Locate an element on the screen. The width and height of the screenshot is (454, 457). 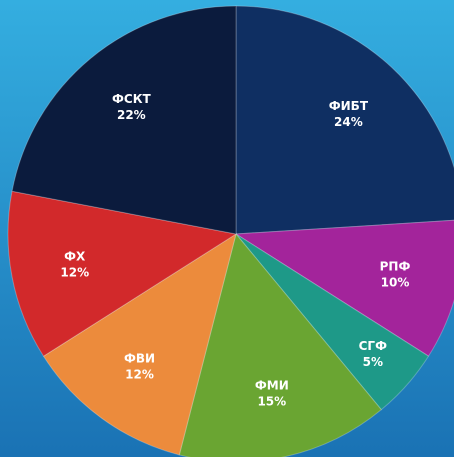
slice-value: 24% is located at coordinates (348, 122).